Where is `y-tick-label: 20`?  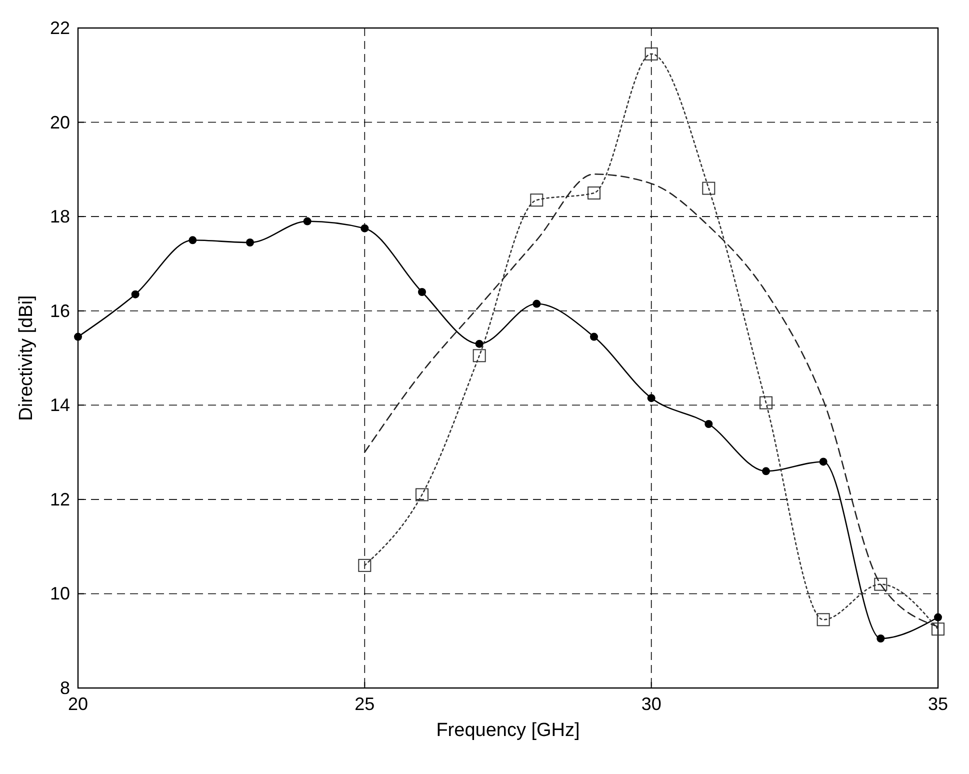
y-tick-label: 20 is located at coordinates (60, 122).